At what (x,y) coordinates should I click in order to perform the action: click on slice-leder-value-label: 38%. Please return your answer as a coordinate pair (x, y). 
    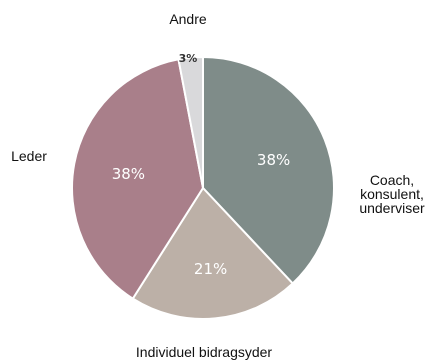
    Looking at the image, I should click on (128, 174).